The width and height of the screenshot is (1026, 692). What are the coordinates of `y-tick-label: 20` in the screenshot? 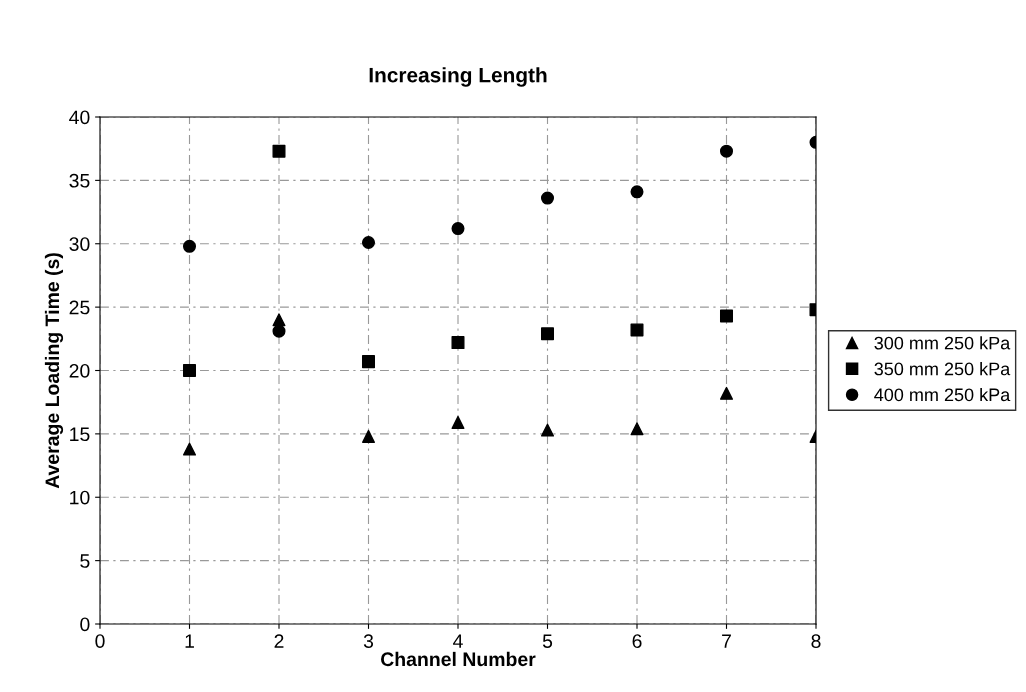 It's located at (79, 370).